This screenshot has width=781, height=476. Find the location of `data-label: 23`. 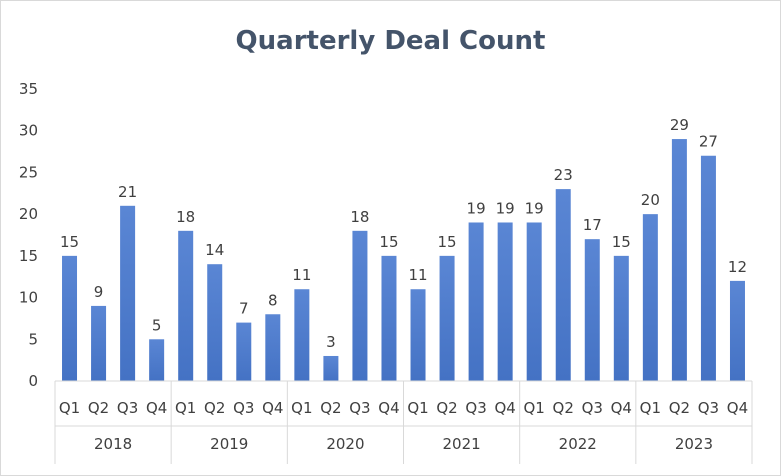

data-label: 23 is located at coordinates (563, 175).